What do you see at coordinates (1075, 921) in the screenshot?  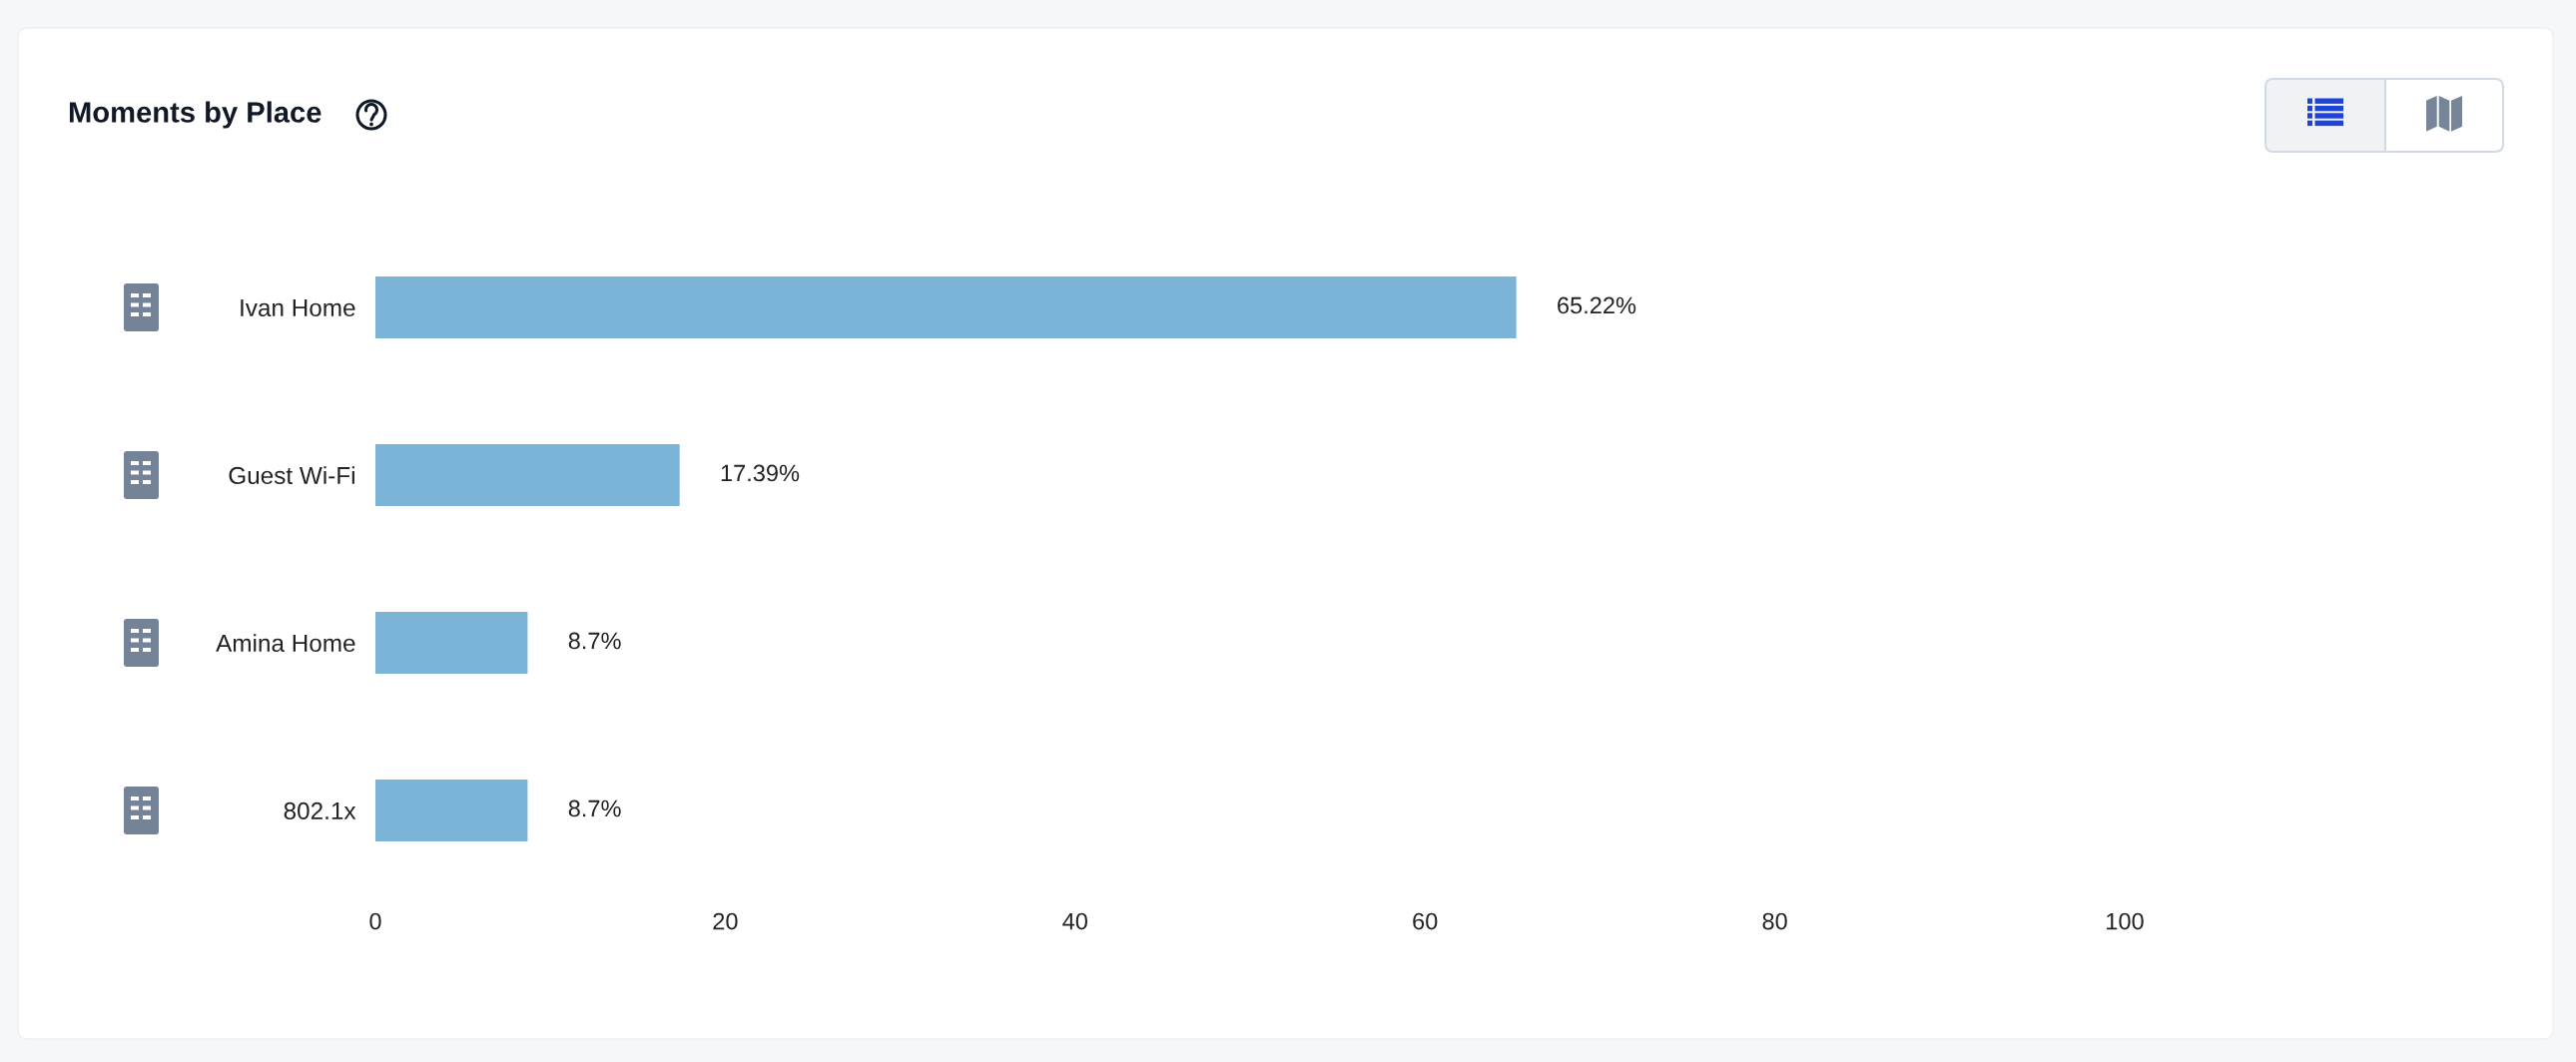 I see `x-tick-label: 40` at bounding box center [1075, 921].